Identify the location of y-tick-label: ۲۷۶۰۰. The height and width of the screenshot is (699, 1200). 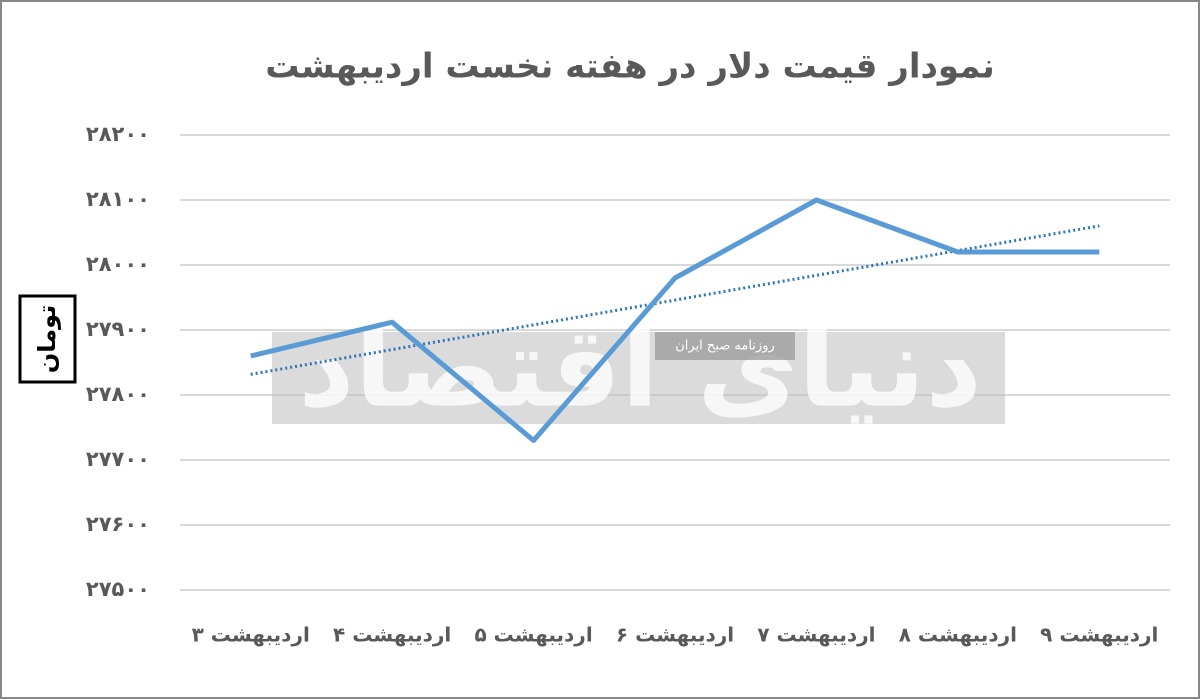
(118, 524).